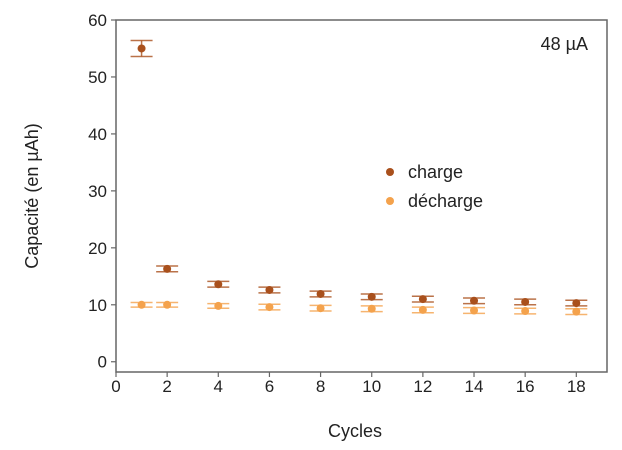 This screenshot has width=622, height=450. I want to click on y-tick-label: 60, so click(97, 20).